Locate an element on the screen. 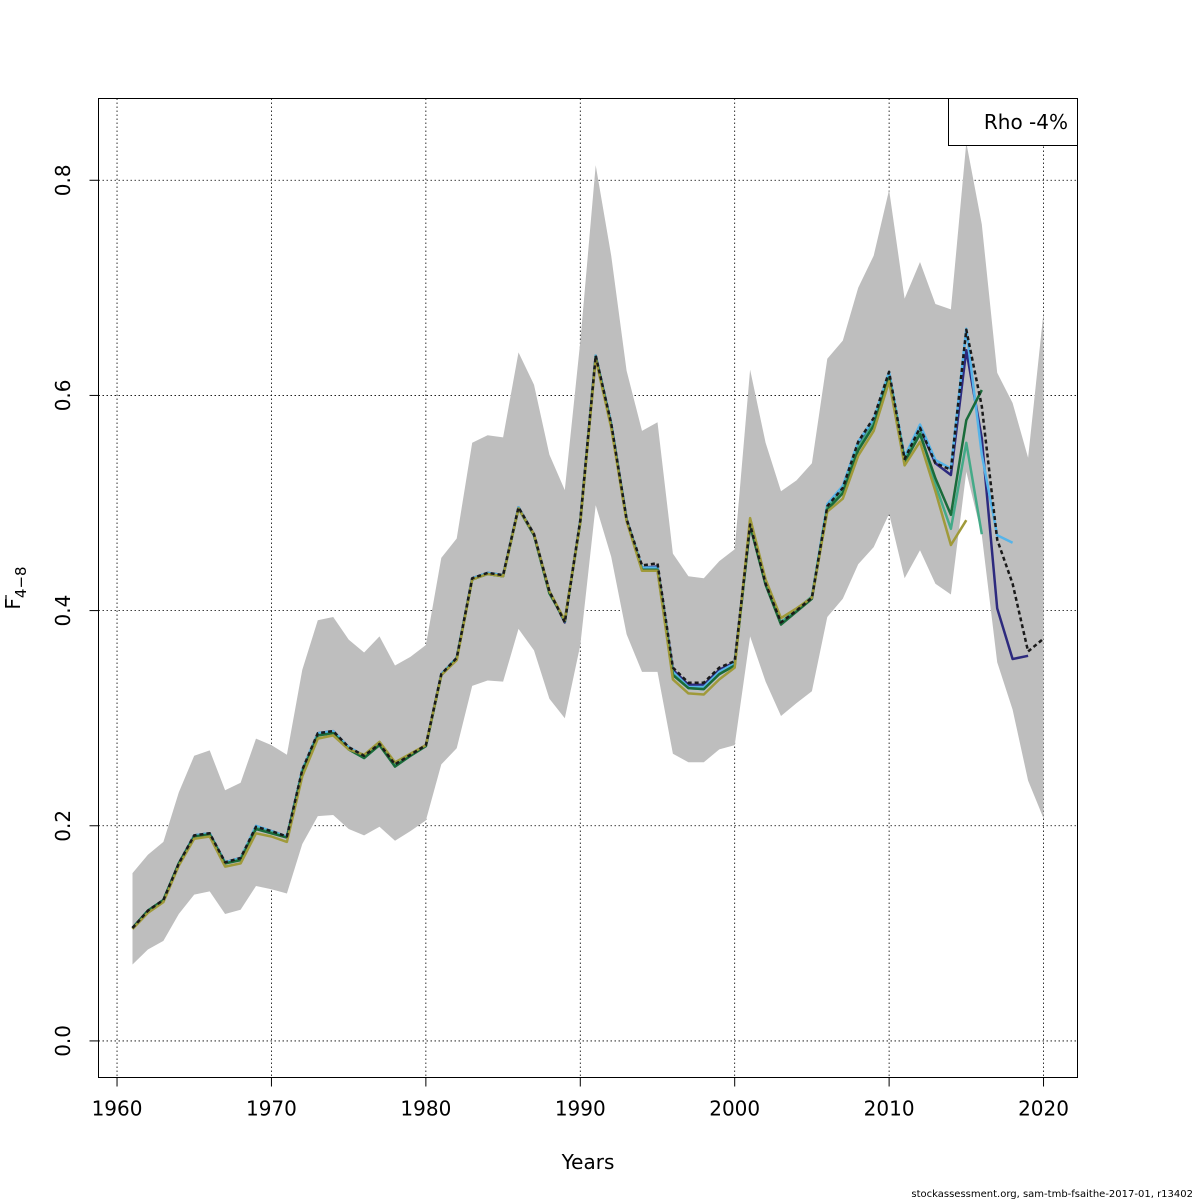  y-axis-title-subscript: 4−8 is located at coordinates (21, 582).